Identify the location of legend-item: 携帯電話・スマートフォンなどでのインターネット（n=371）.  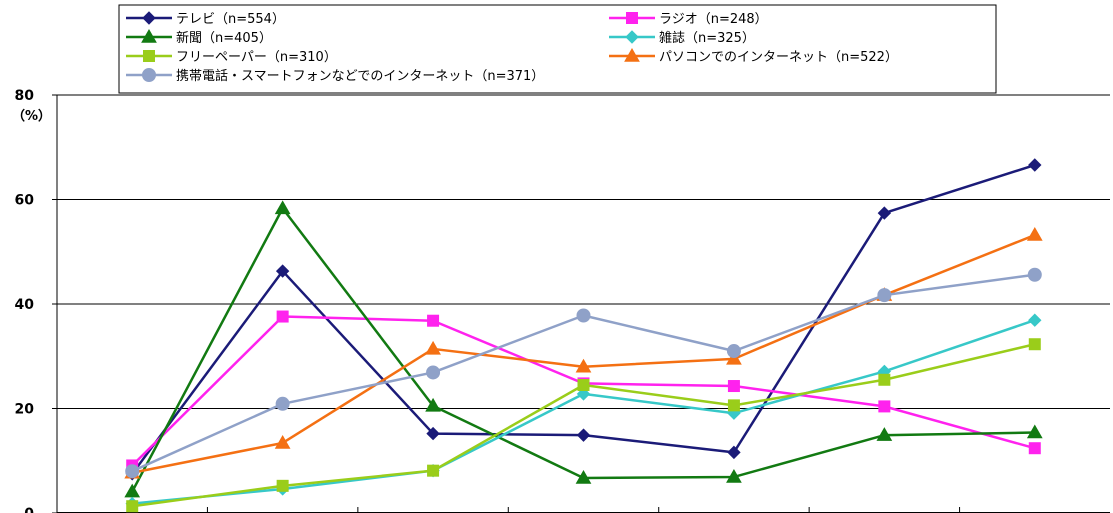
(335, 76).